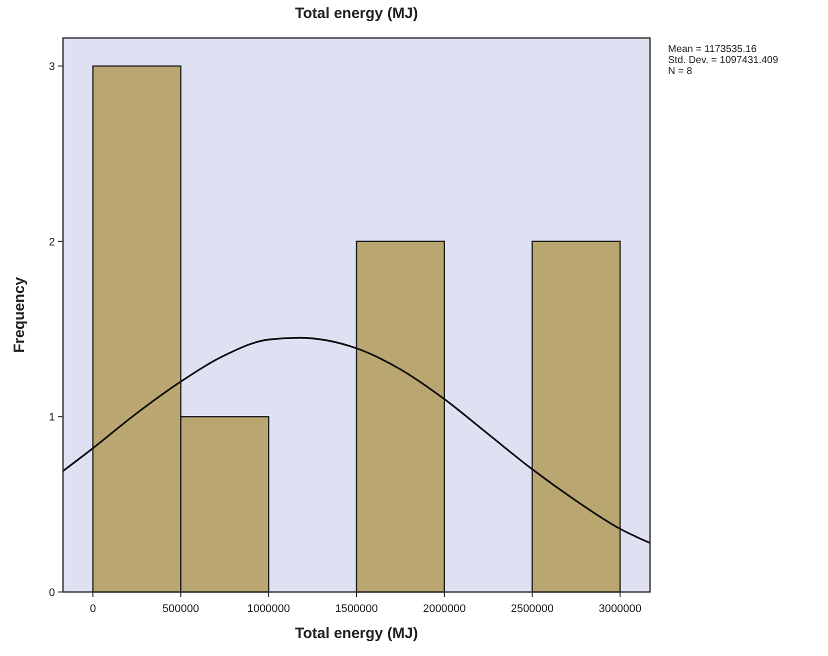  I want to click on x-tick-label: 1000000, so click(268, 609).